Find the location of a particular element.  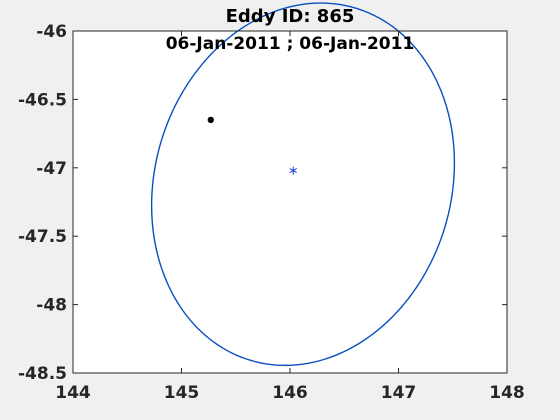

data-point is located at coordinates (210, 120).